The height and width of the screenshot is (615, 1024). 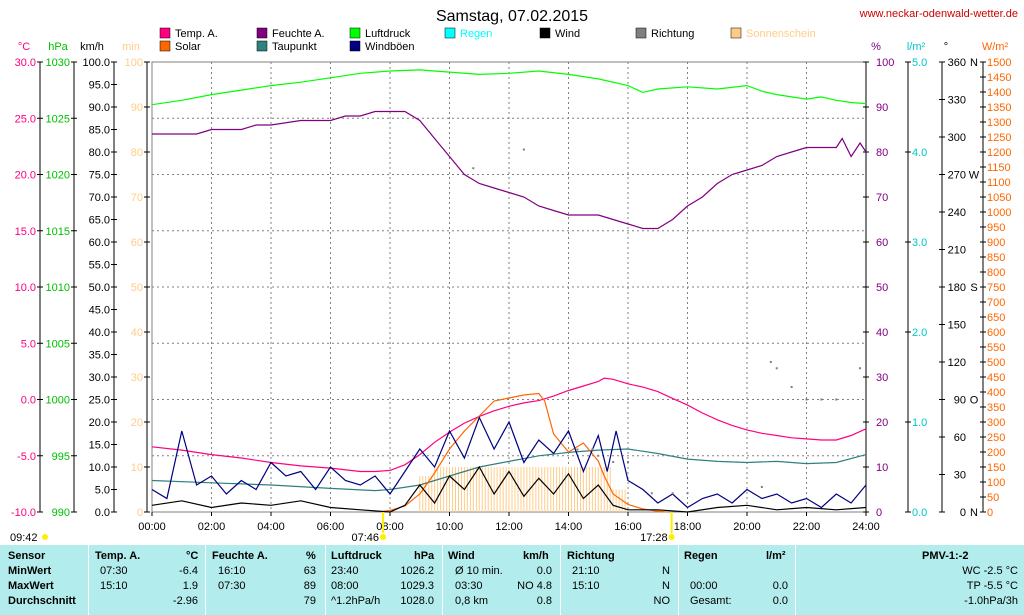 What do you see at coordinates (476, 34) in the screenshot?
I see `legend-label: Regen` at bounding box center [476, 34].